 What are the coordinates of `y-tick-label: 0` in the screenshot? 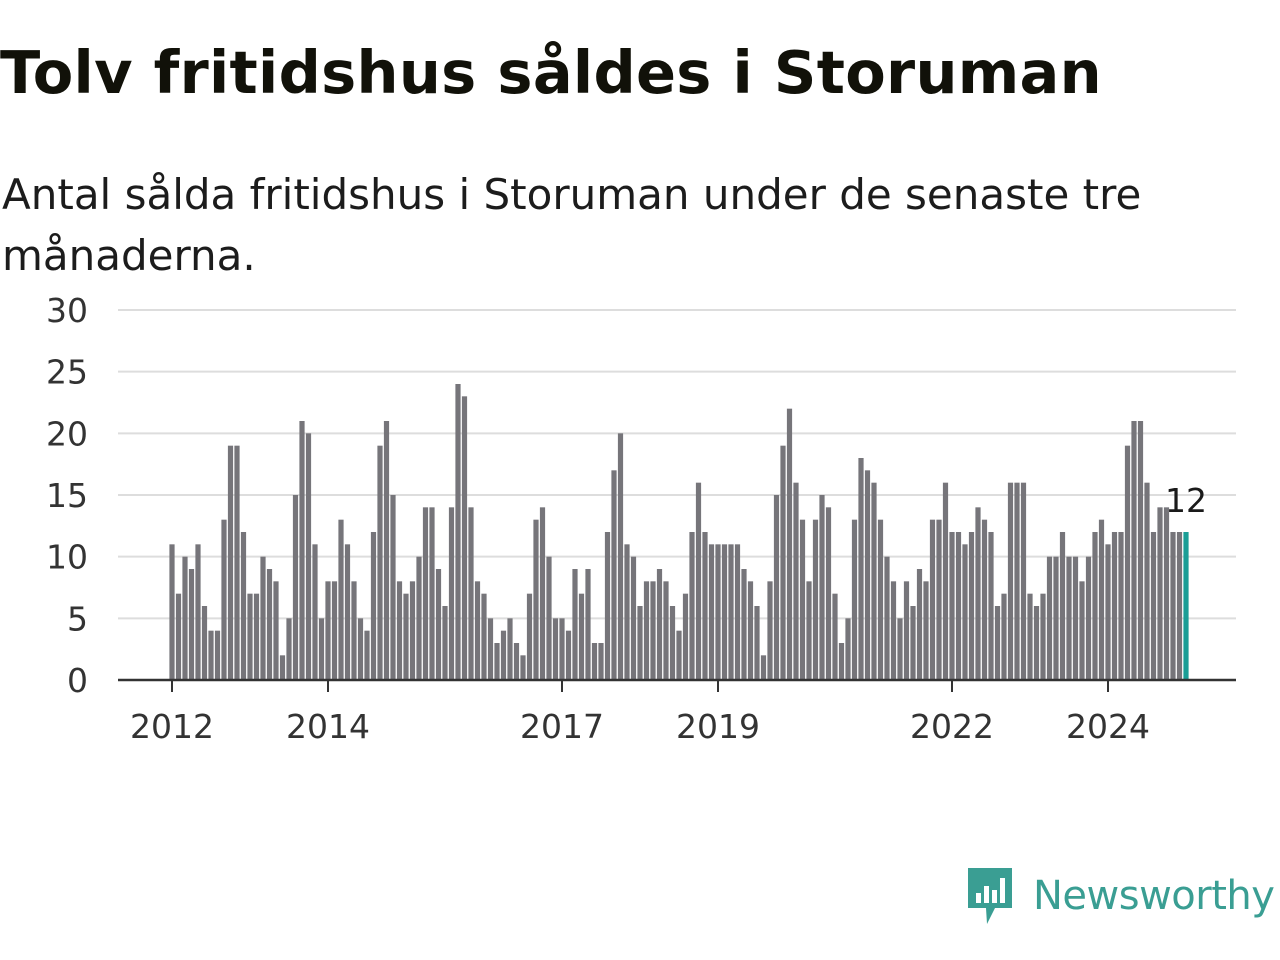 It's located at (77, 680).